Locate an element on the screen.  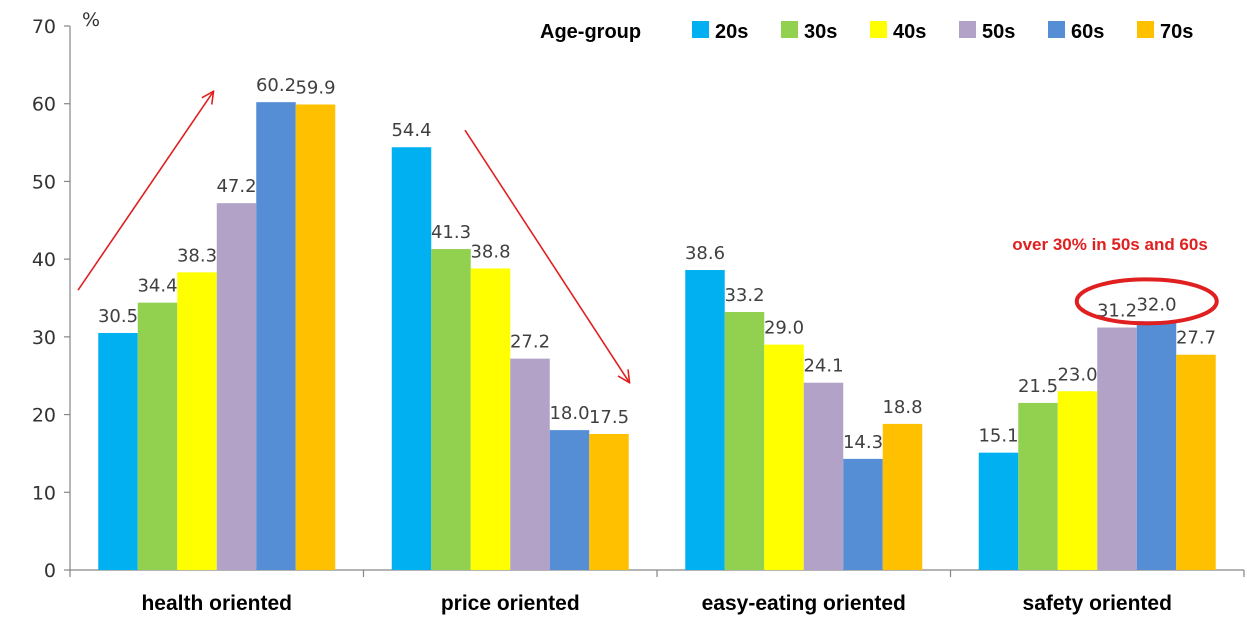
data-label: 27.7 is located at coordinates (1196, 338).